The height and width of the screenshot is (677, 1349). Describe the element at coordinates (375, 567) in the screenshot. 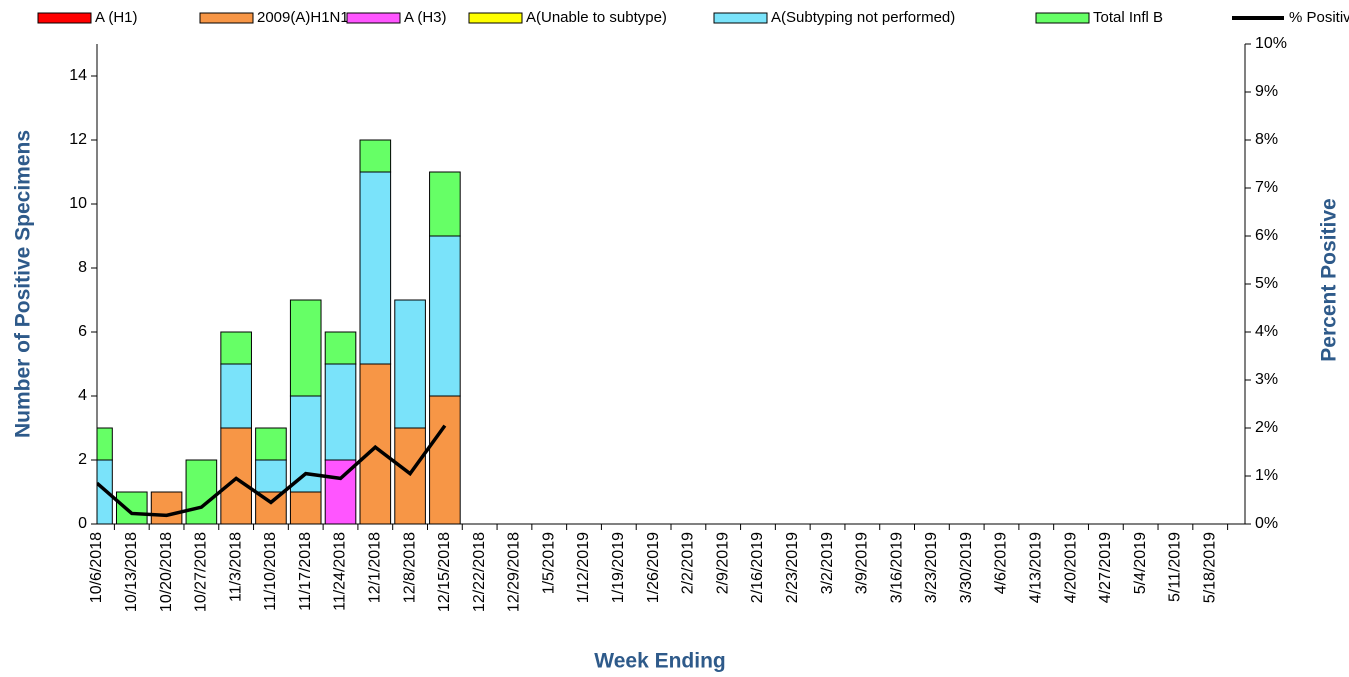

I see `x-tick-label: 12/1/2018` at that location.